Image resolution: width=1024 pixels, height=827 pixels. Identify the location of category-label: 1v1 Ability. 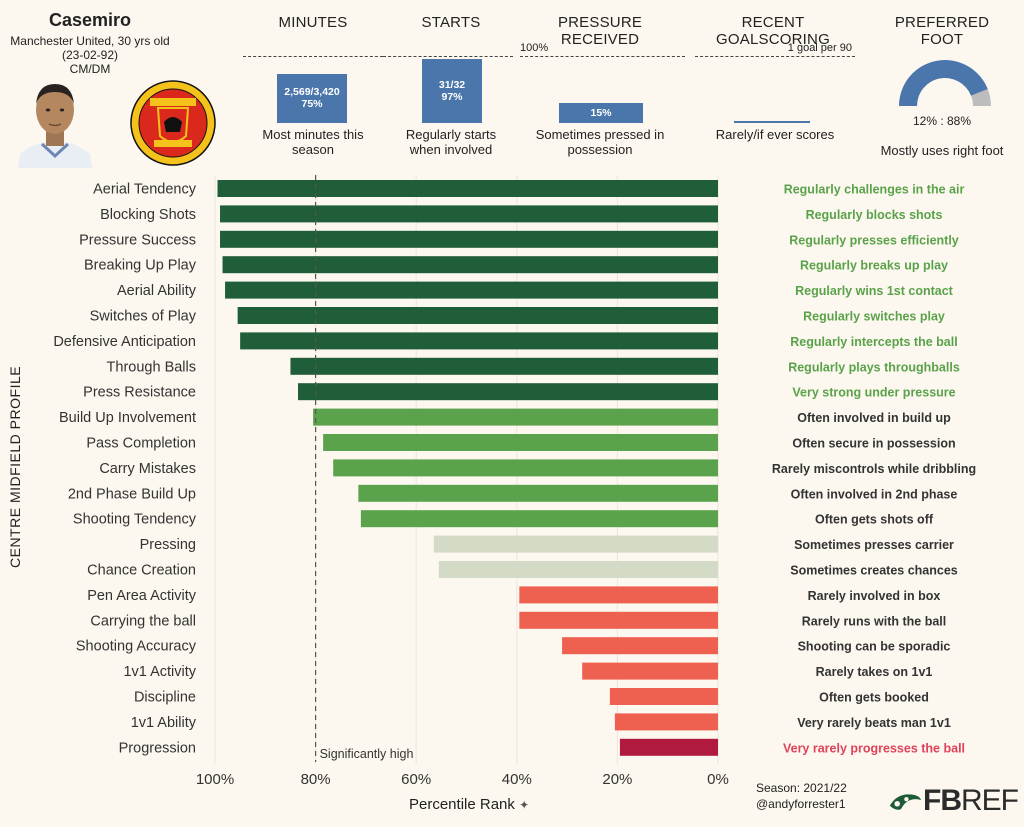
(164, 723).